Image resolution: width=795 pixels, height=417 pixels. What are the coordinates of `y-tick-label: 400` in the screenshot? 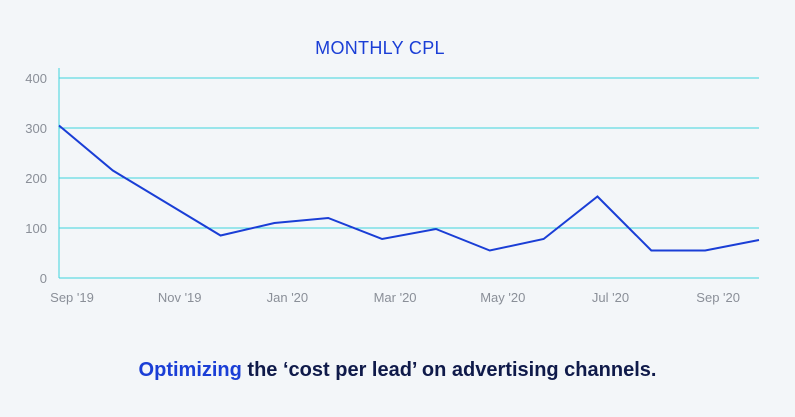 It's located at (36, 78).